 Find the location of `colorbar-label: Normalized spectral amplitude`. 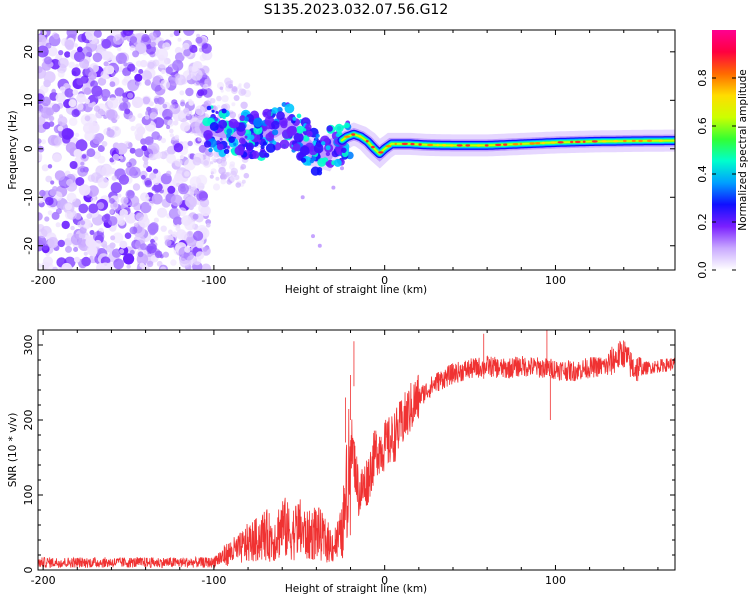

colorbar-label: Normalized spectral amplitude is located at coordinates (743, 149).